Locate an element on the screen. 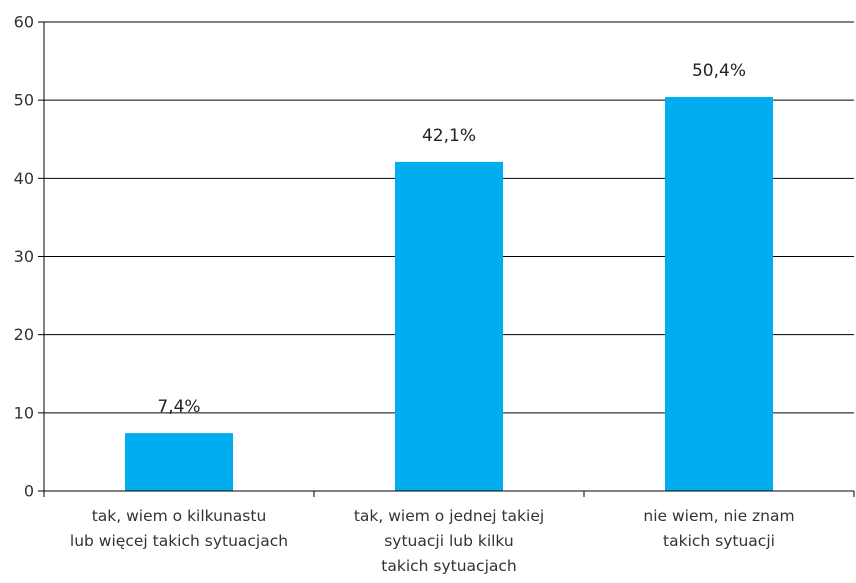 Image resolution: width=856 pixels, height=583 pixels. x-category-label-2: takich sytuacjach is located at coordinates (448, 566).